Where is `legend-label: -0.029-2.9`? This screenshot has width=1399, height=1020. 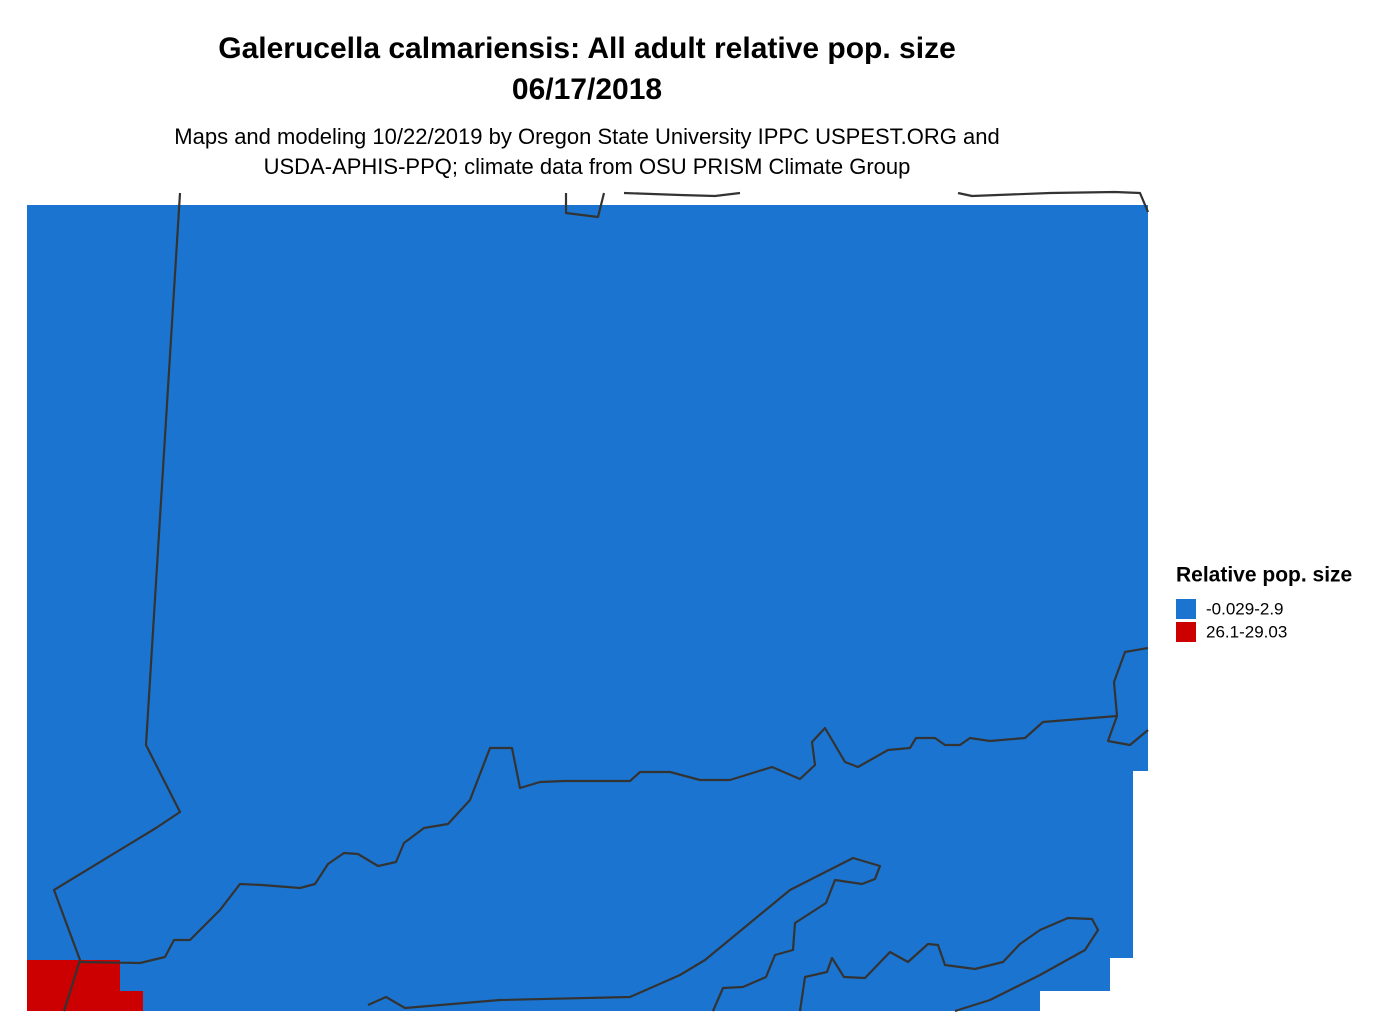
legend-label: -0.029-2.9 is located at coordinates (1245, 608).